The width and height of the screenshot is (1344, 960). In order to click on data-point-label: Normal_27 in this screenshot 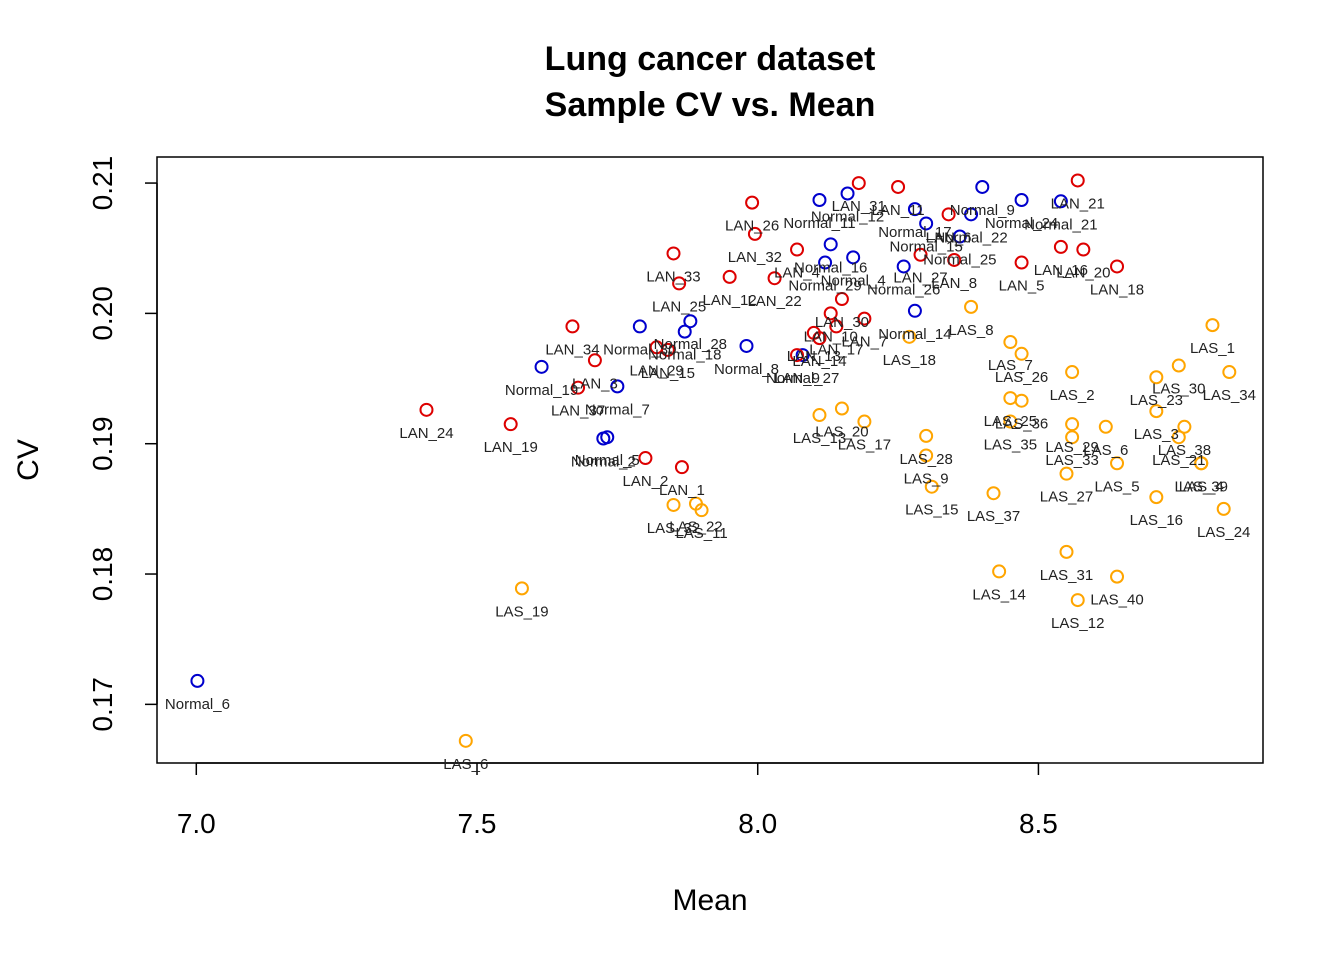, I will do `click(802, 378)`.